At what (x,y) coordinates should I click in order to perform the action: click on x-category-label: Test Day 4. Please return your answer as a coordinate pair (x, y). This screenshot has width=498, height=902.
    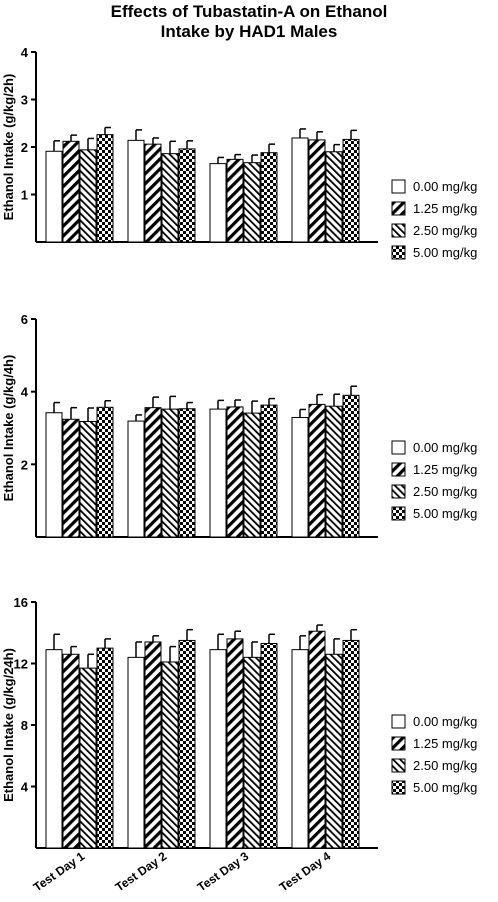
    Looking at the image, I should click on (305, 872).